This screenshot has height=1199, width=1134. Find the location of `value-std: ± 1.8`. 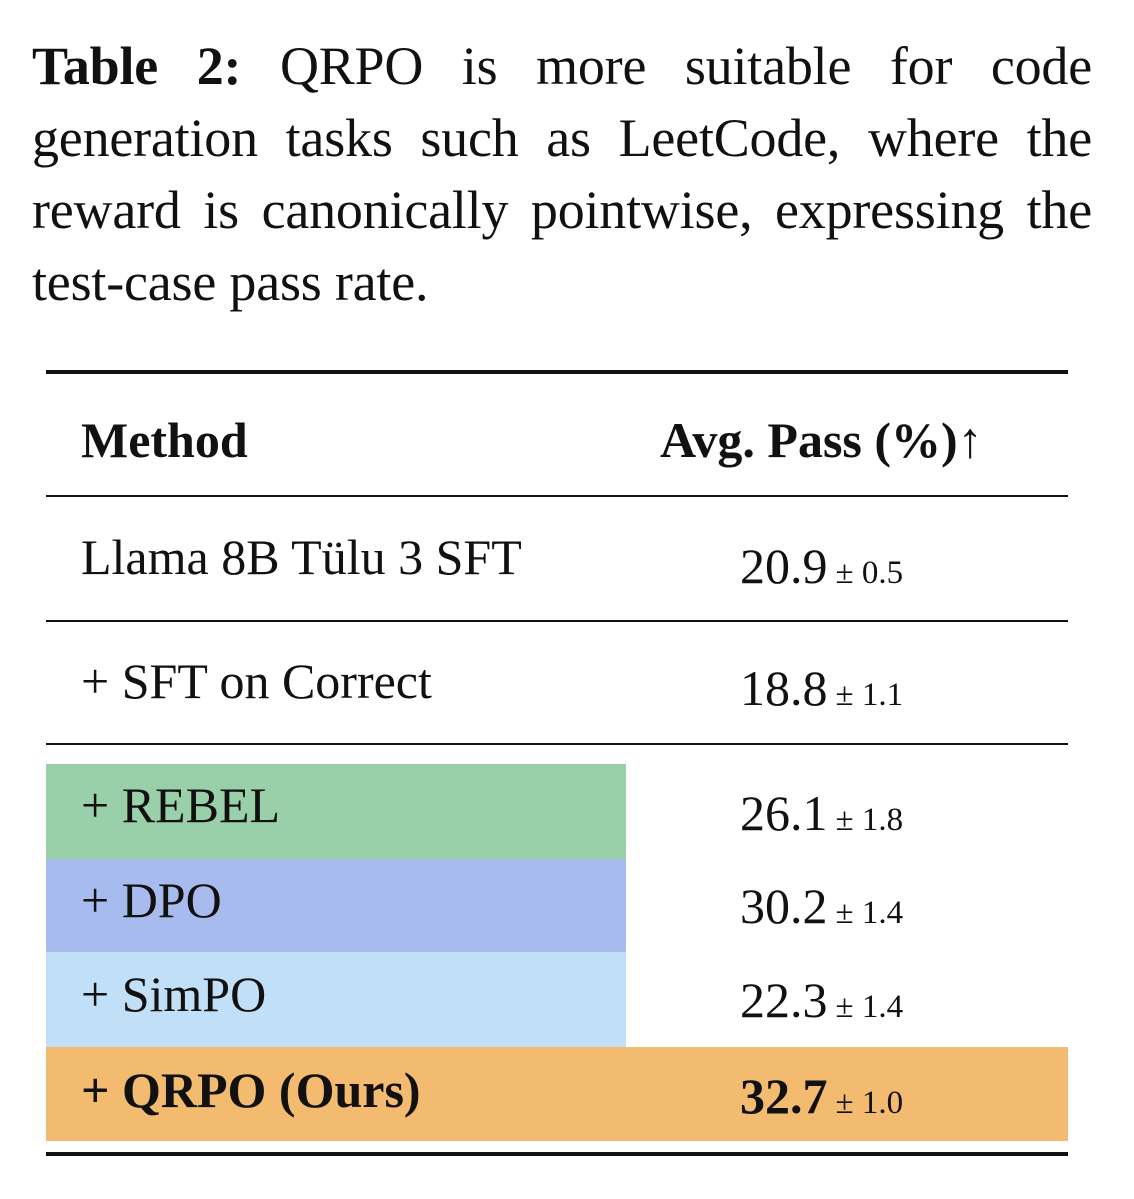

value-std: ± 1.8 is located at coordinates (869, 820).